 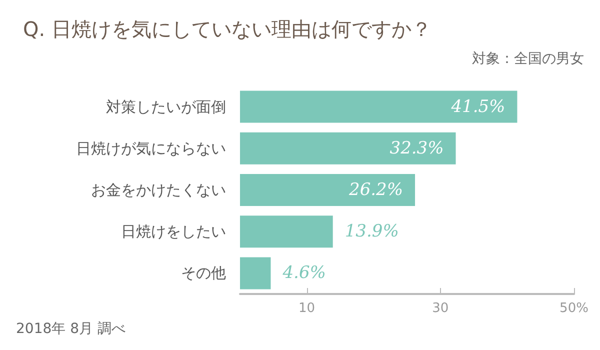 What do you see at coordinates (158, 190) in the screenshot?
I see `y-tick-label: お金をかけたくない` at bounding box center [158, 190].